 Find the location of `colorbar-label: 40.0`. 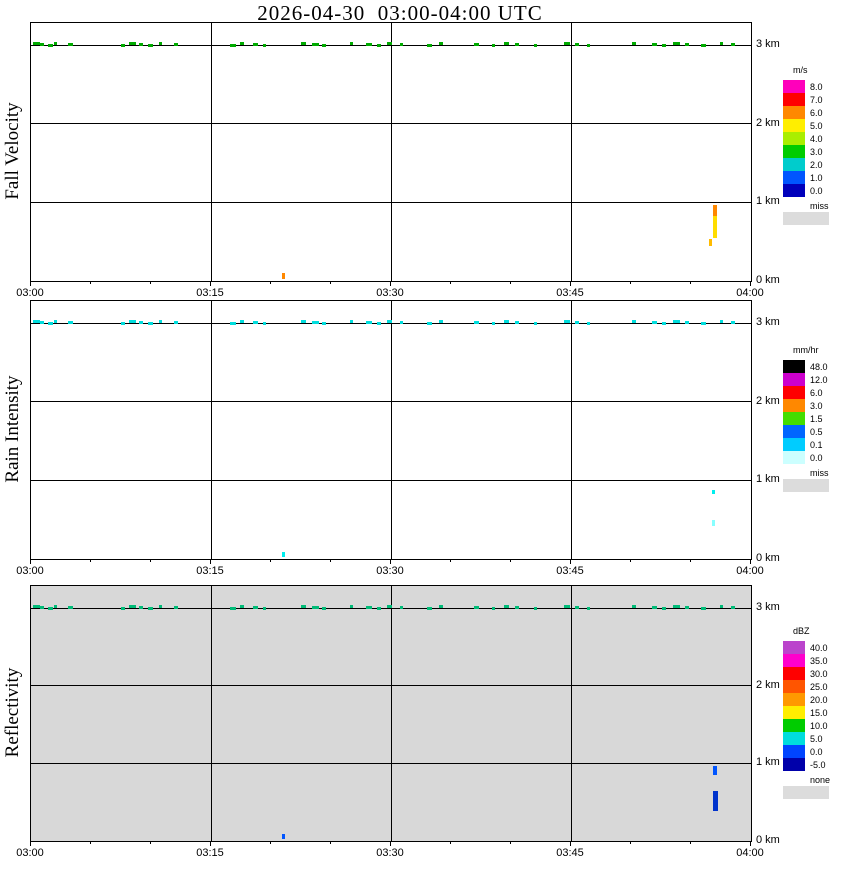

colorbar-label: 40.0 is located at coordinates (819, 648).